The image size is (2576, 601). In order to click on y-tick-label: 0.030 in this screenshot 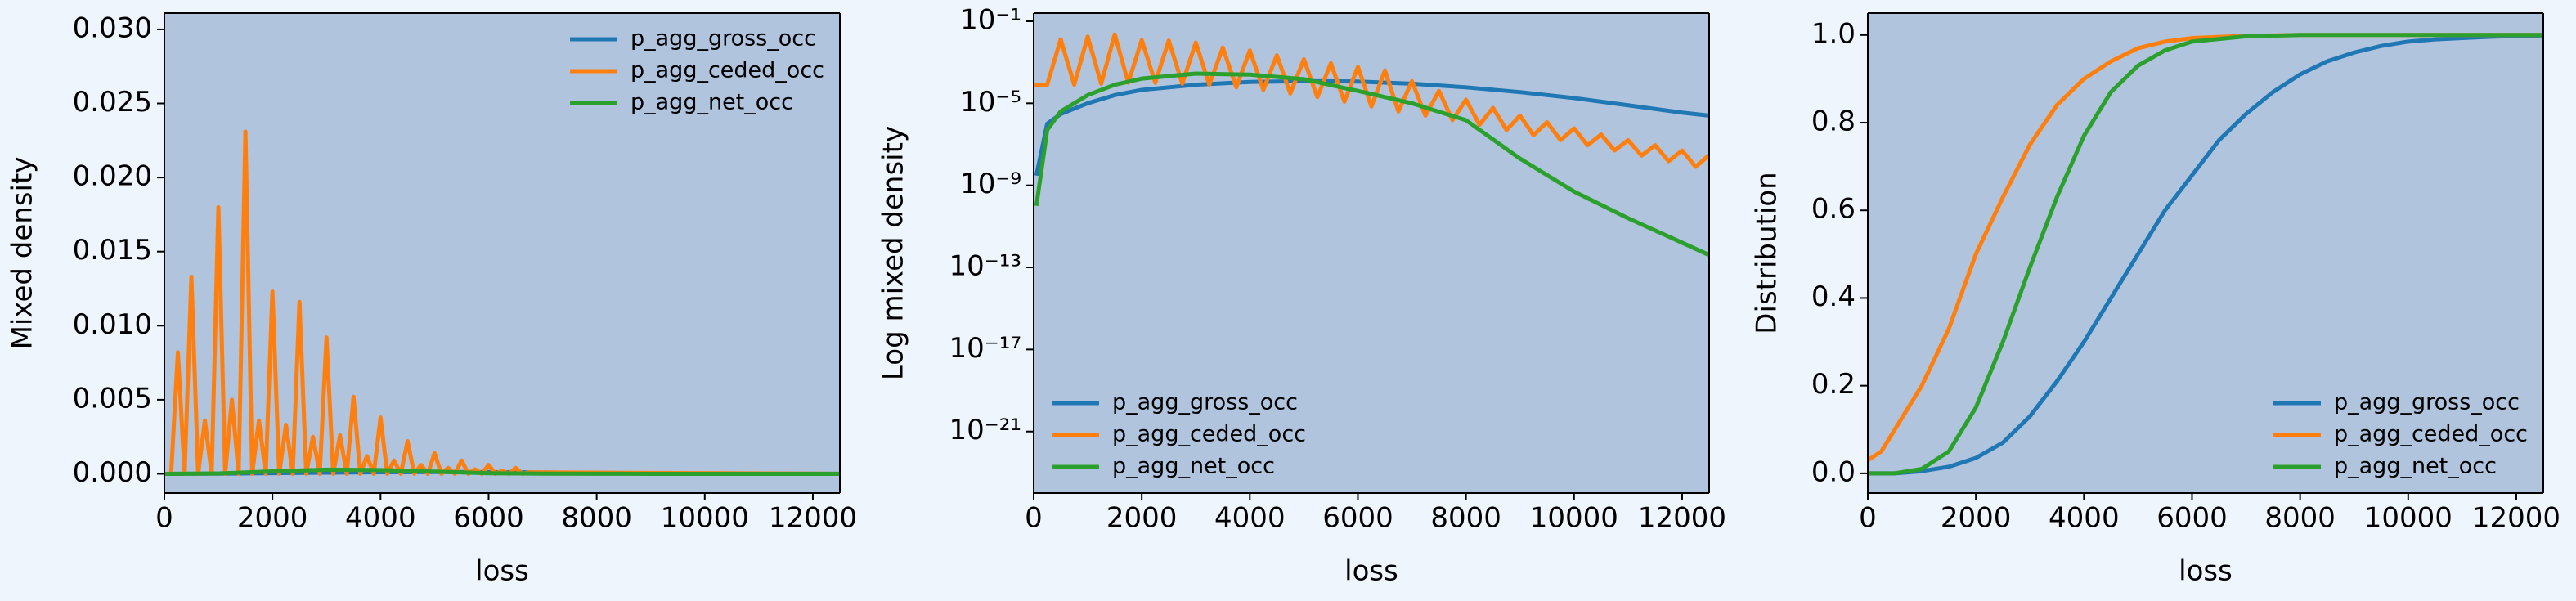, I will do `click(112, 27)`.